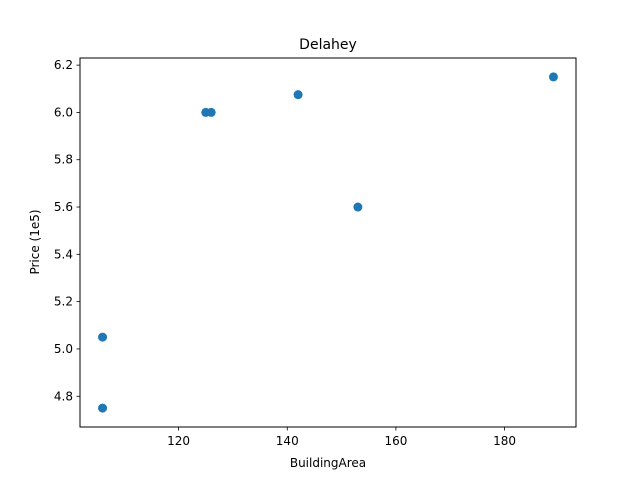 This screenshot has width=640, height=480. I want to click on y-tick-label: 4.8, so click(63, 396).